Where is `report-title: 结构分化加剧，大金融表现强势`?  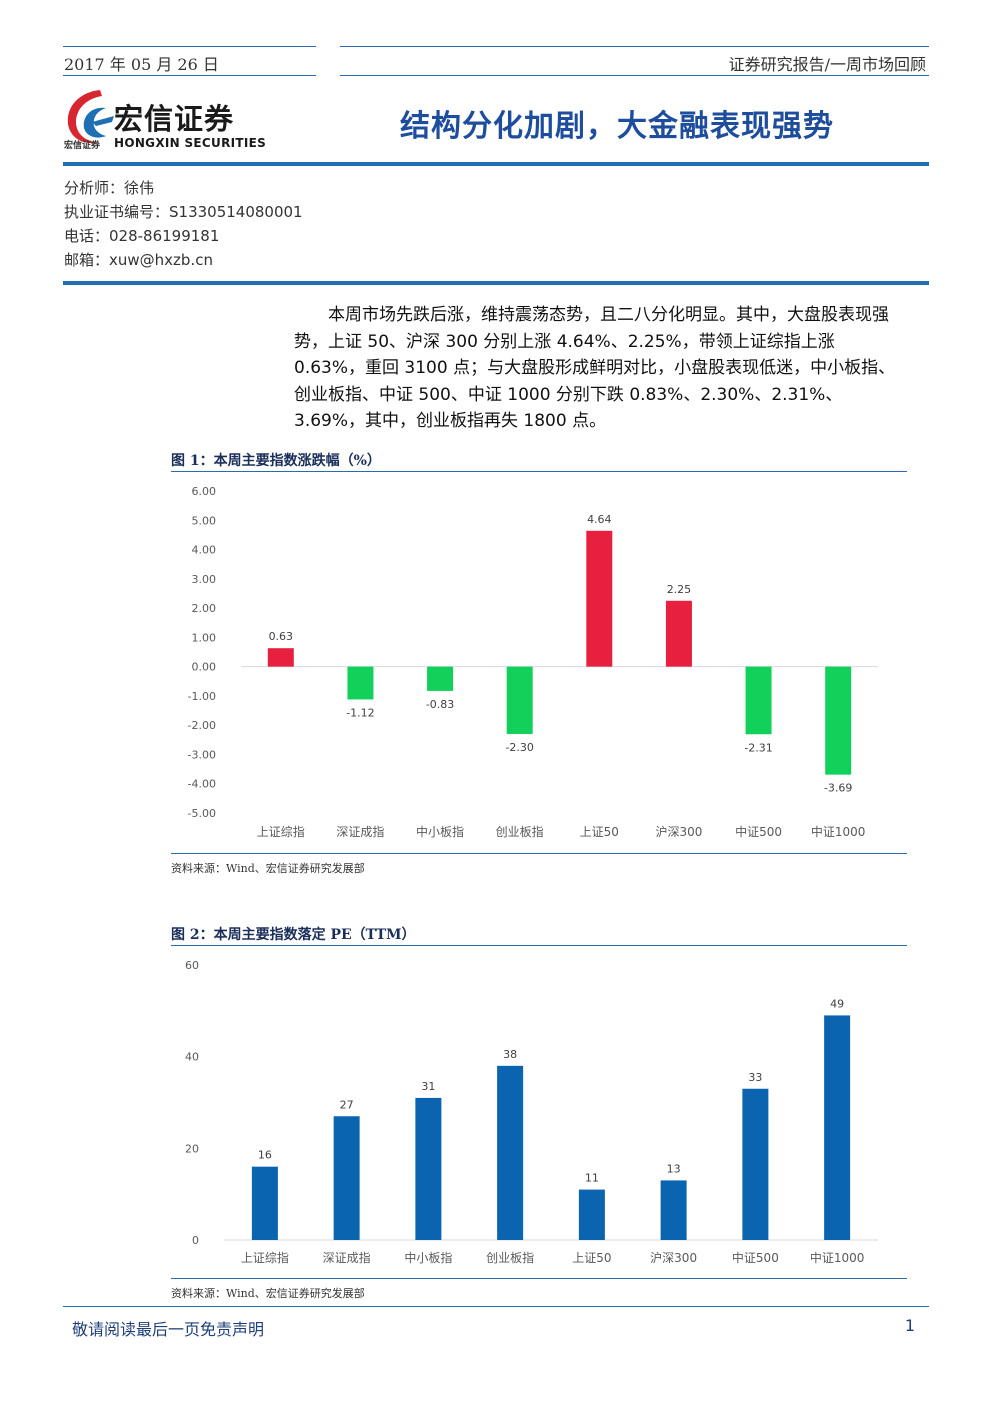
report-title: 结构分化加剧，大金融表现强势 is located at coordinates (617, 126).